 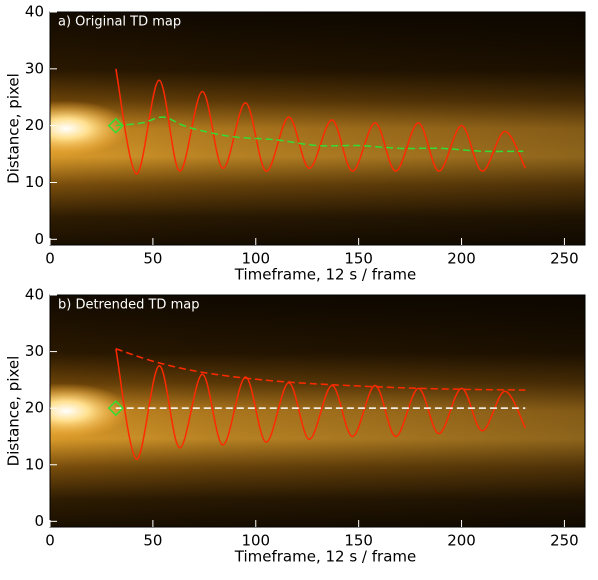 I want to click on panel-title: a) Original TD map, so click(x=119, y=22).